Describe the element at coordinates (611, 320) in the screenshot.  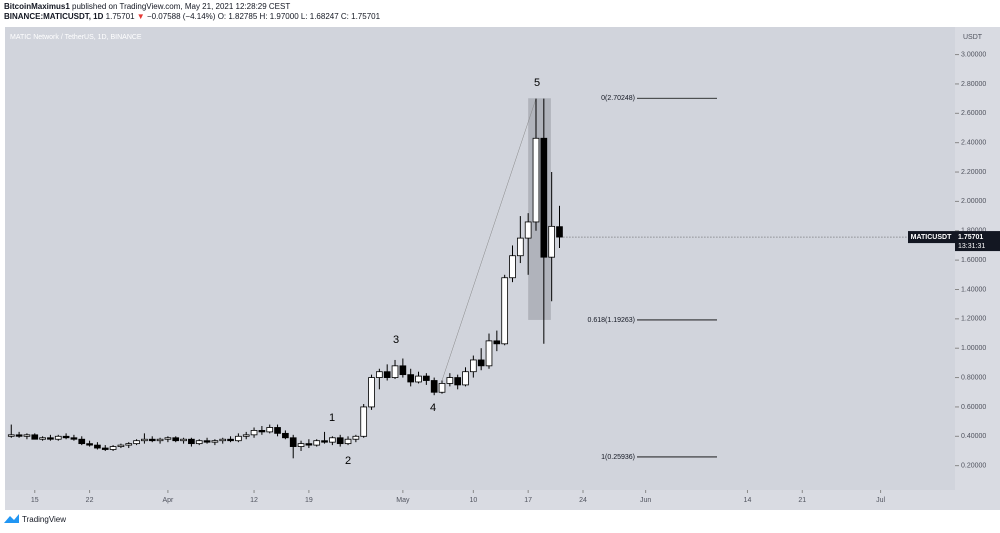
I see `fib-label: 0.618(1.19263)` at that location.